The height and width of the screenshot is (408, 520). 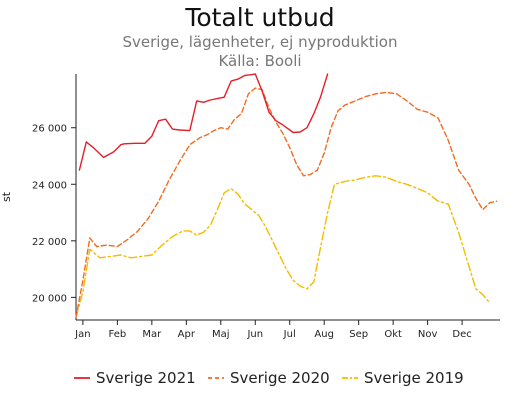 I want to click on legend: Sverige 2021 Sverige 2020 Sverige 2019, so click(x=269, y=378).